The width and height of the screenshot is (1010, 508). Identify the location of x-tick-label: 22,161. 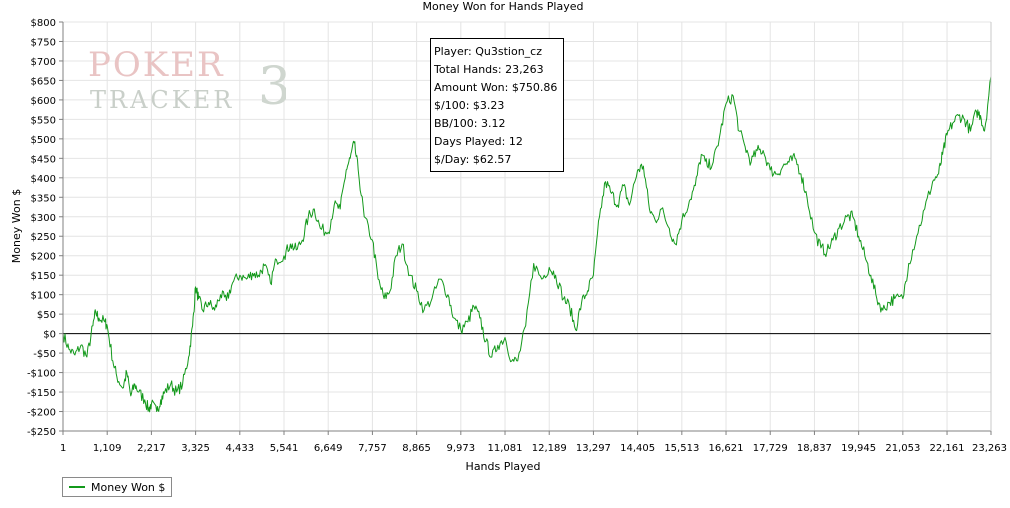
(947, 448).